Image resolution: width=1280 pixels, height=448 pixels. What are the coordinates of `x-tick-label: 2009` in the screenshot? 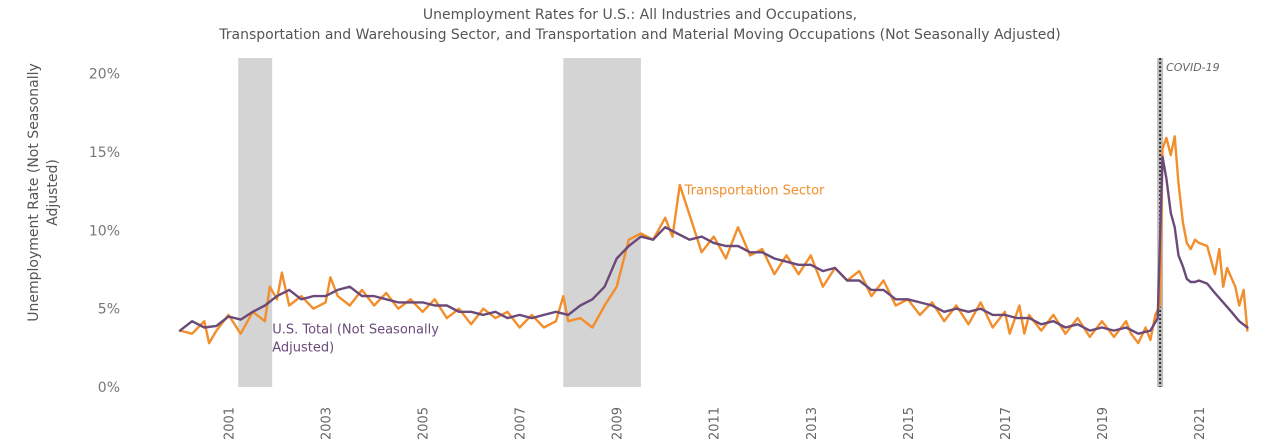 It's located at (618, 423).